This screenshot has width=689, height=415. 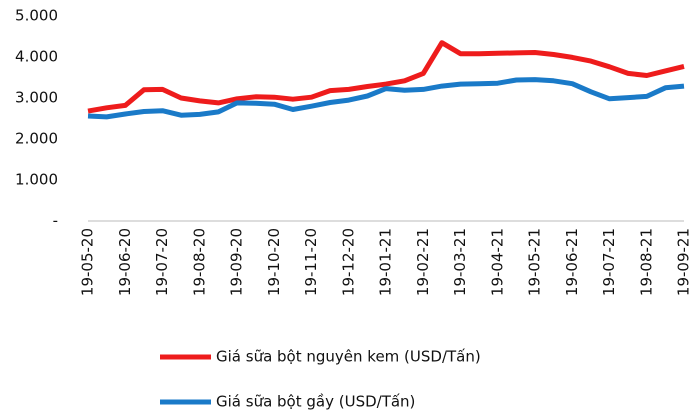 What do you see at coordinates (88, 262) in the screenshot?
I see `x-tick-label: 19-05-20` at bounding box center [88, 262].